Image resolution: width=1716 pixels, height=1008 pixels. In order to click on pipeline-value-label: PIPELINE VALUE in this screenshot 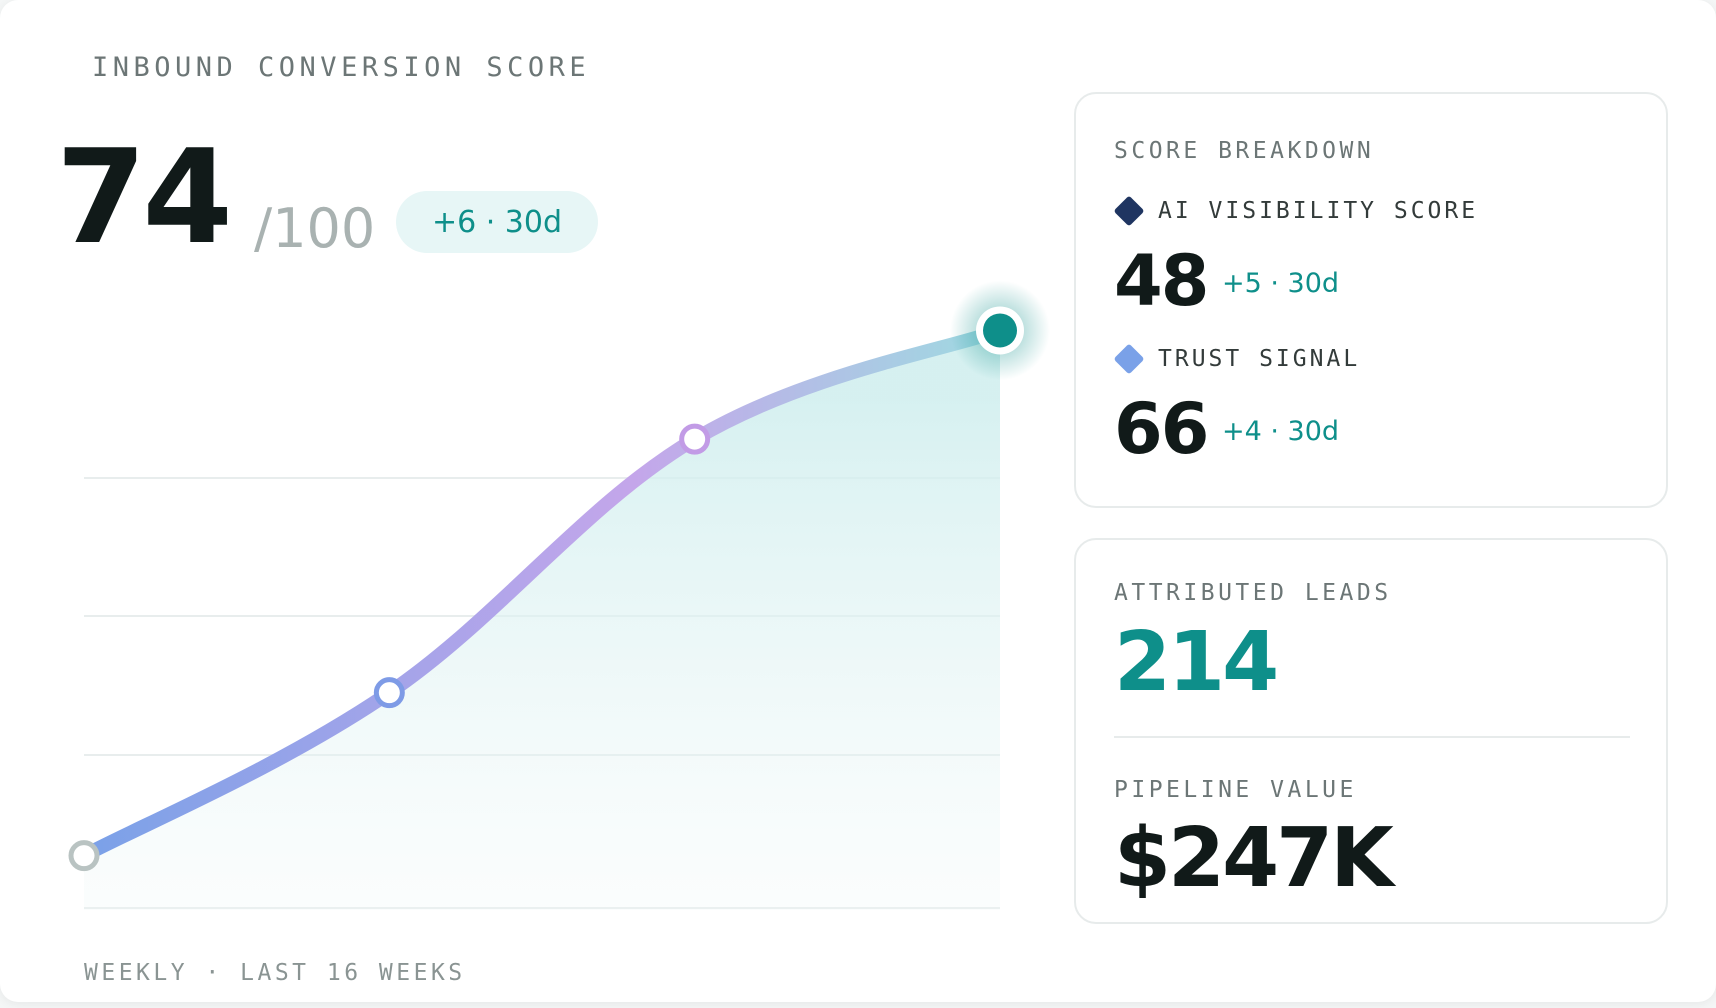, I will do `click(1235, 790)`.